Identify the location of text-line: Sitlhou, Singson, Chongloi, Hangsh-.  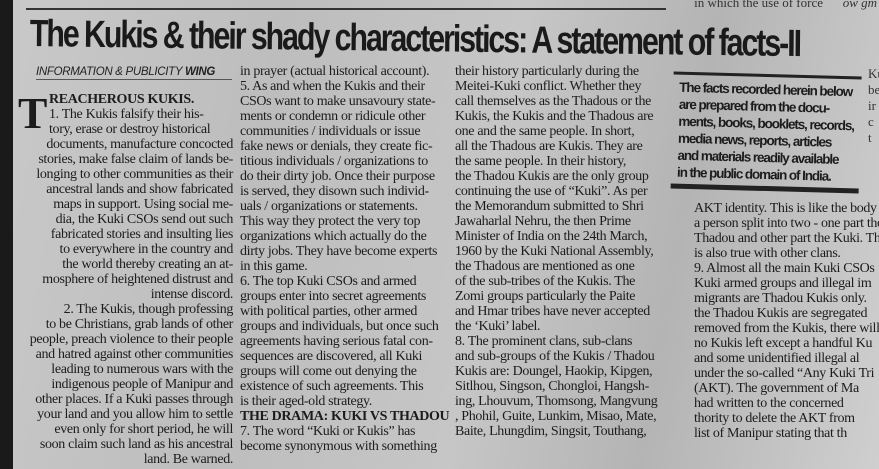
(552, 386).